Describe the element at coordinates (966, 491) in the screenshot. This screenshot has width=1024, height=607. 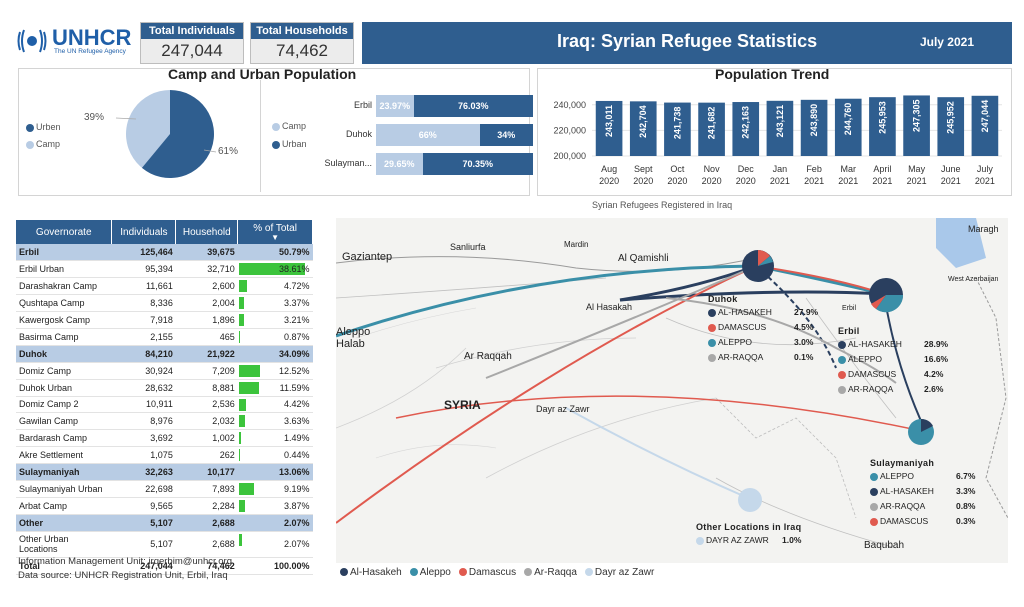
I see `map-panel-value: 3.3%` at that location.